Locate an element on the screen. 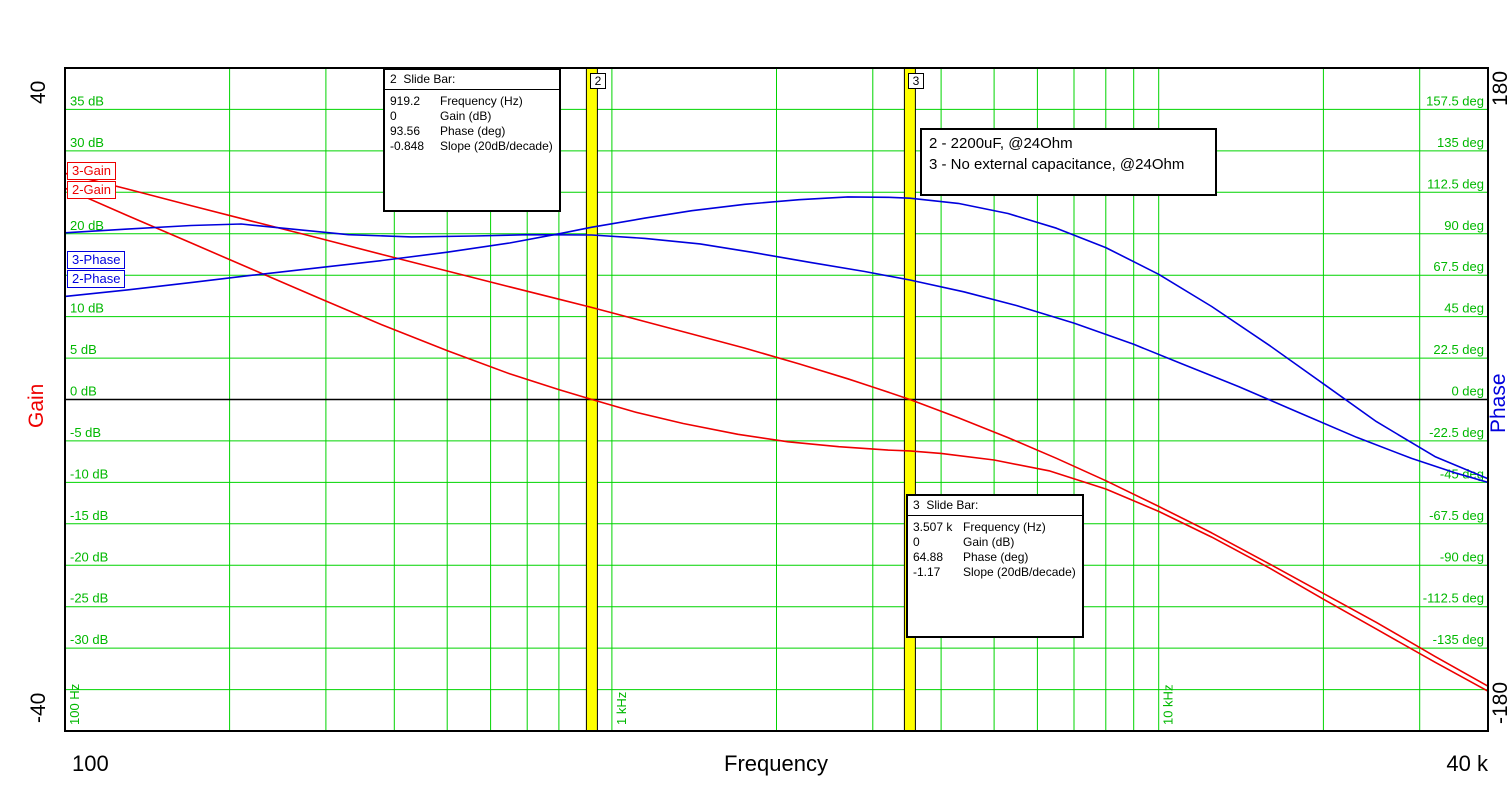 Image resolution: width=1512 pixels, height=791 pixels. phase-tick-label: -135 deg is located at coordinates (1458, 639).